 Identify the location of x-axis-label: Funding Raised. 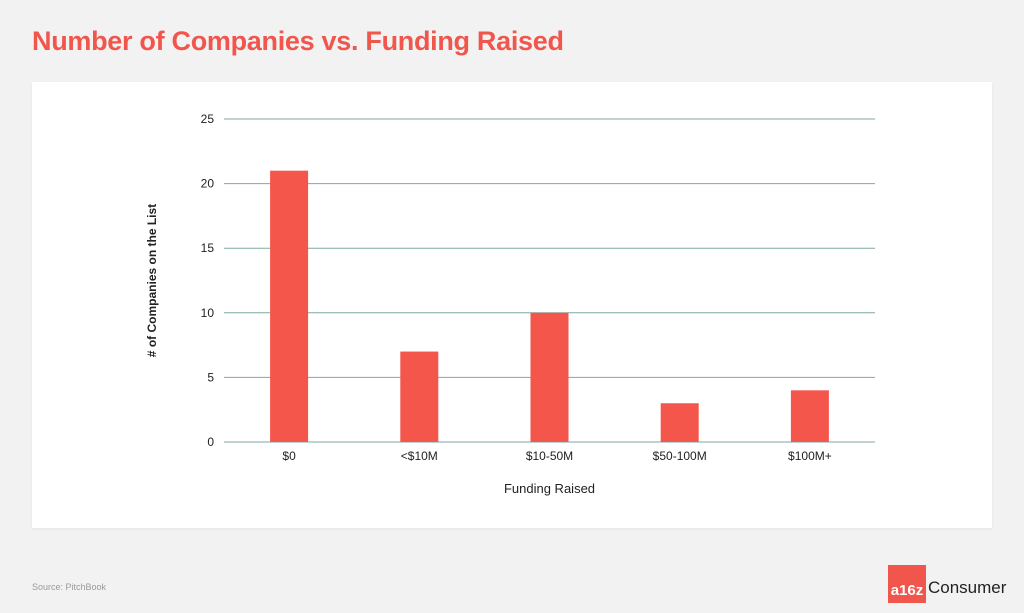
(549, 488).